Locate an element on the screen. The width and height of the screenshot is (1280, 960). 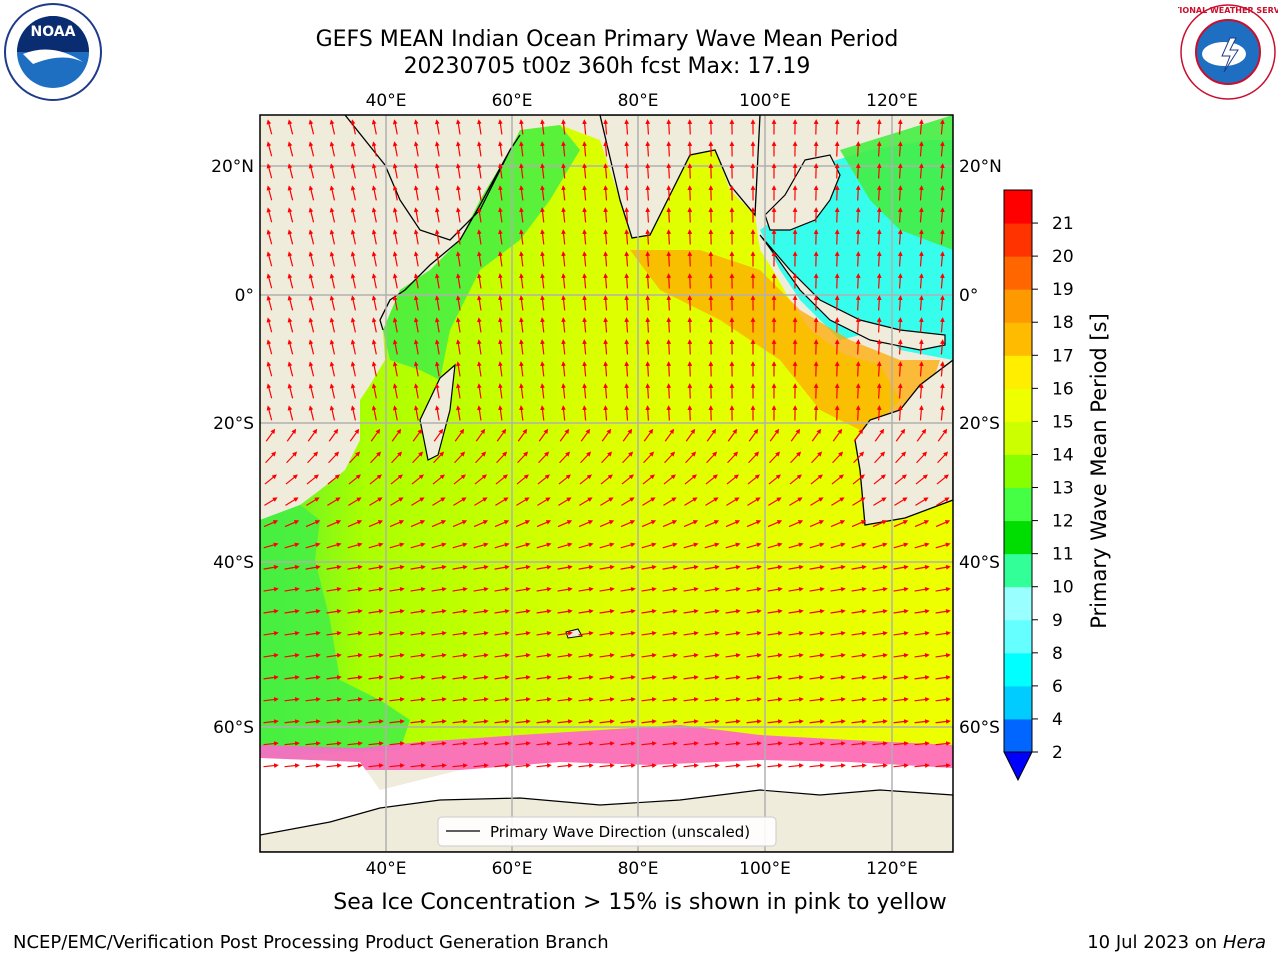
lat-label-right-20n: 20°N is located at coordinates (980, 167).